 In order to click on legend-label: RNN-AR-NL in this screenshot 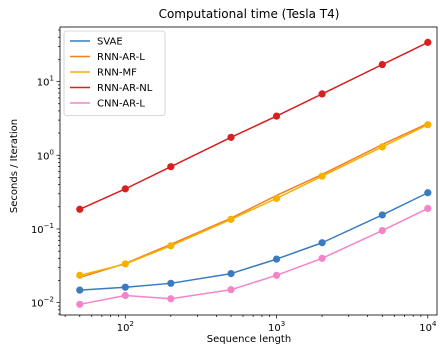, I will do `click(125, 88)`.